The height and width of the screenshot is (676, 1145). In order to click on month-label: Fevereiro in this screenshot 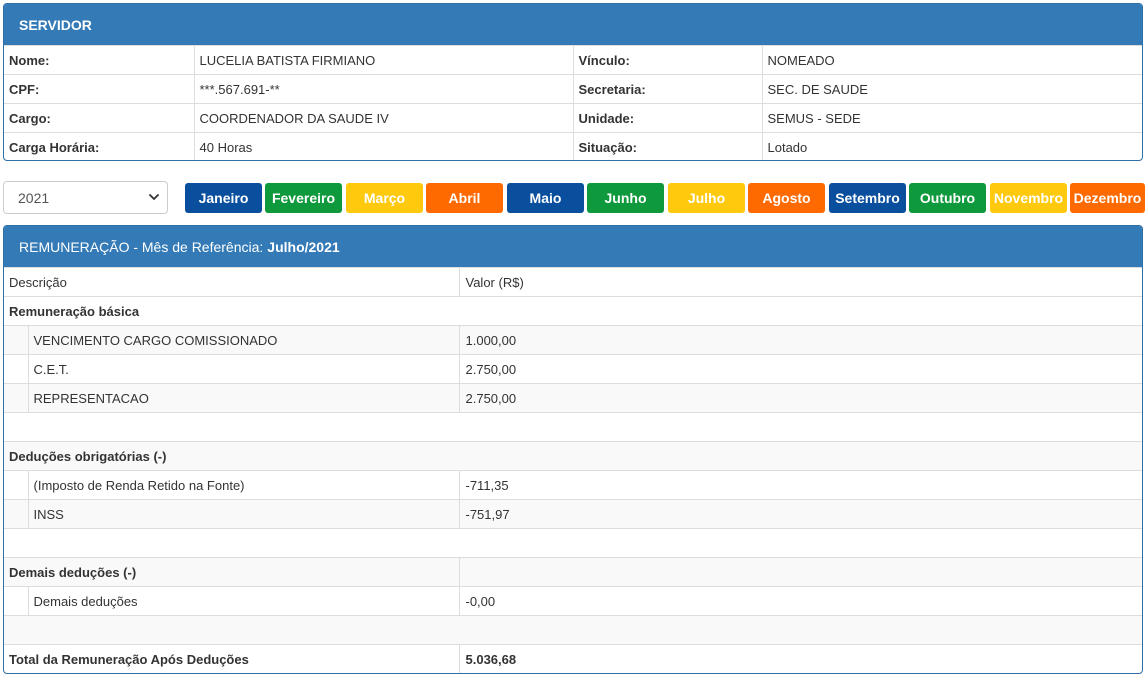, I will do `click(303, 198)`.